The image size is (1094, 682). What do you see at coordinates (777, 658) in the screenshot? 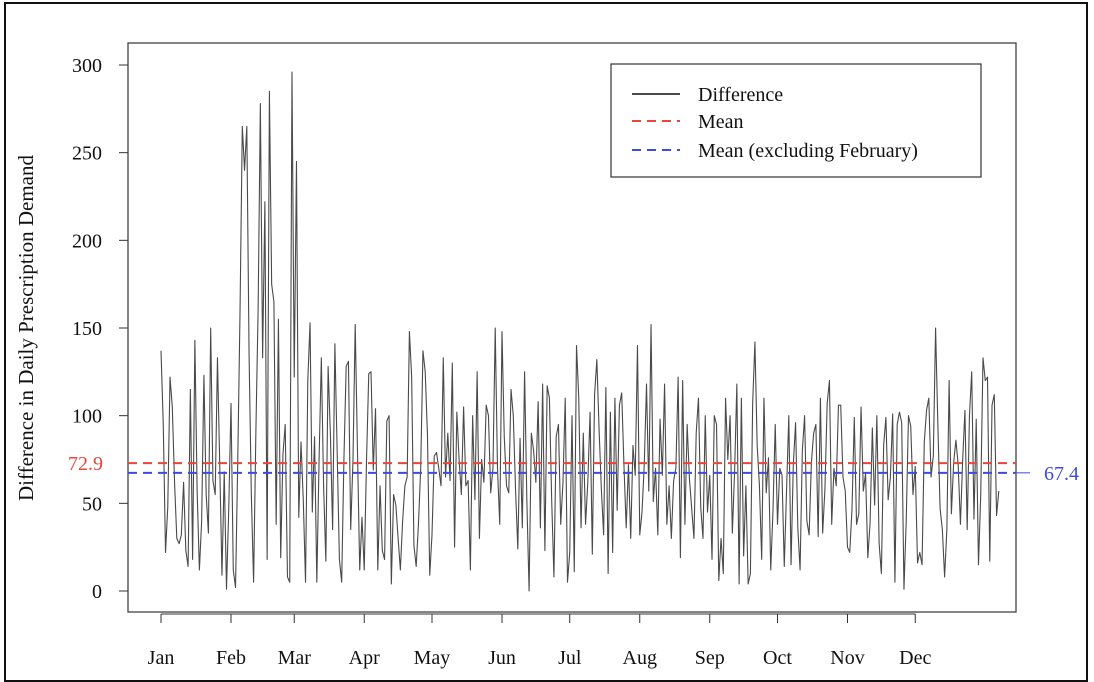
I see `x-tick-label: Oct` at bounding box center [777, 658].